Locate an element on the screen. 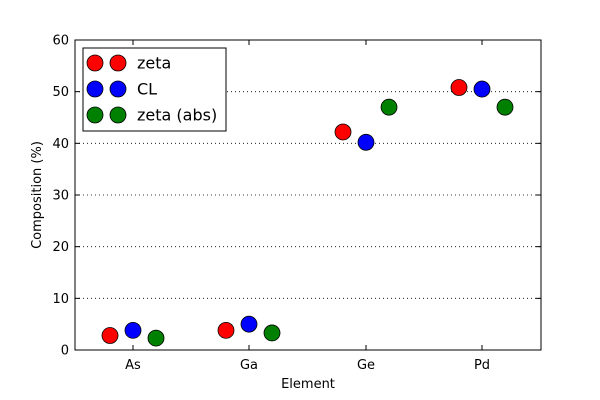  x-tick-label: Ga is located at coordinates (249, 365).